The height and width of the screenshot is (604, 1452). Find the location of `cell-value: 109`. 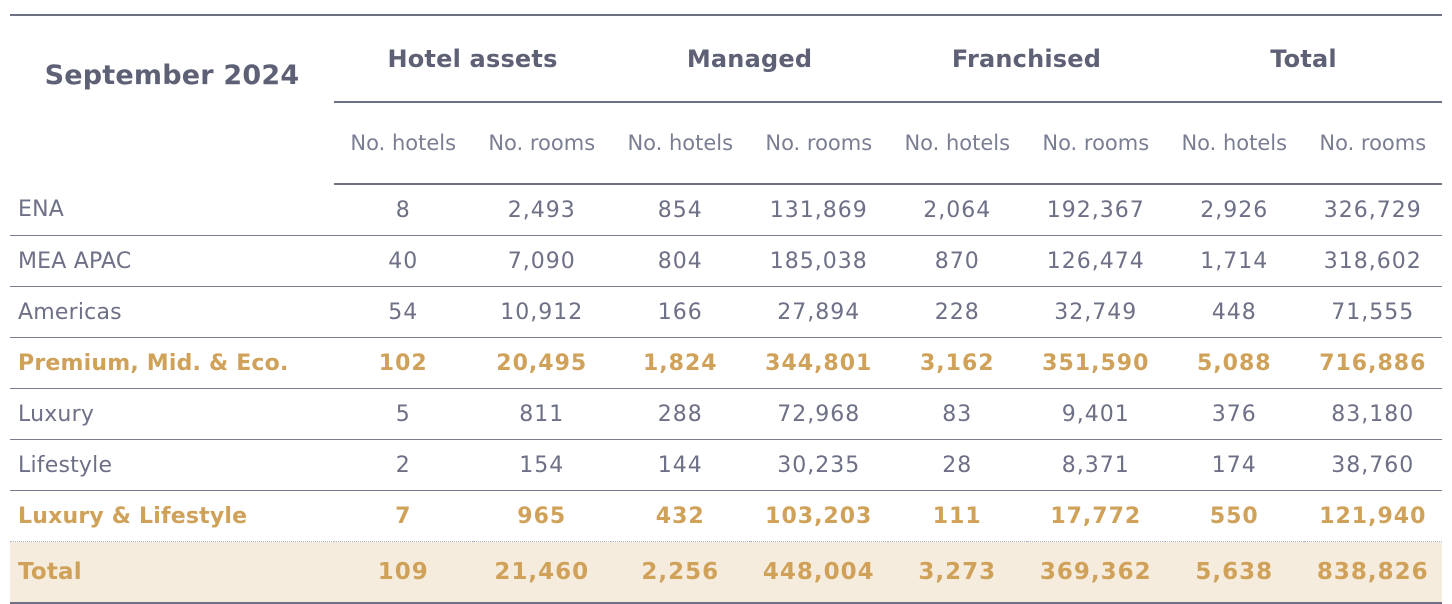

cell-value: 109 is located at coordinates (403, 572).